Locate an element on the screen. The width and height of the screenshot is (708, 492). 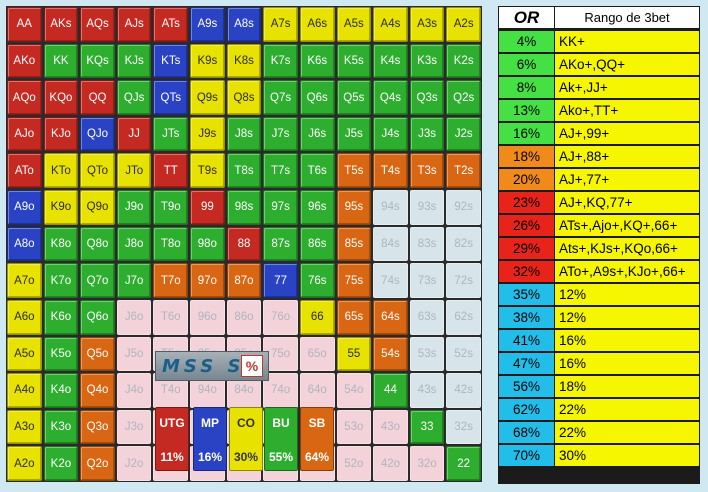
hand-cell: A7s is located at coordinates (280, 24).